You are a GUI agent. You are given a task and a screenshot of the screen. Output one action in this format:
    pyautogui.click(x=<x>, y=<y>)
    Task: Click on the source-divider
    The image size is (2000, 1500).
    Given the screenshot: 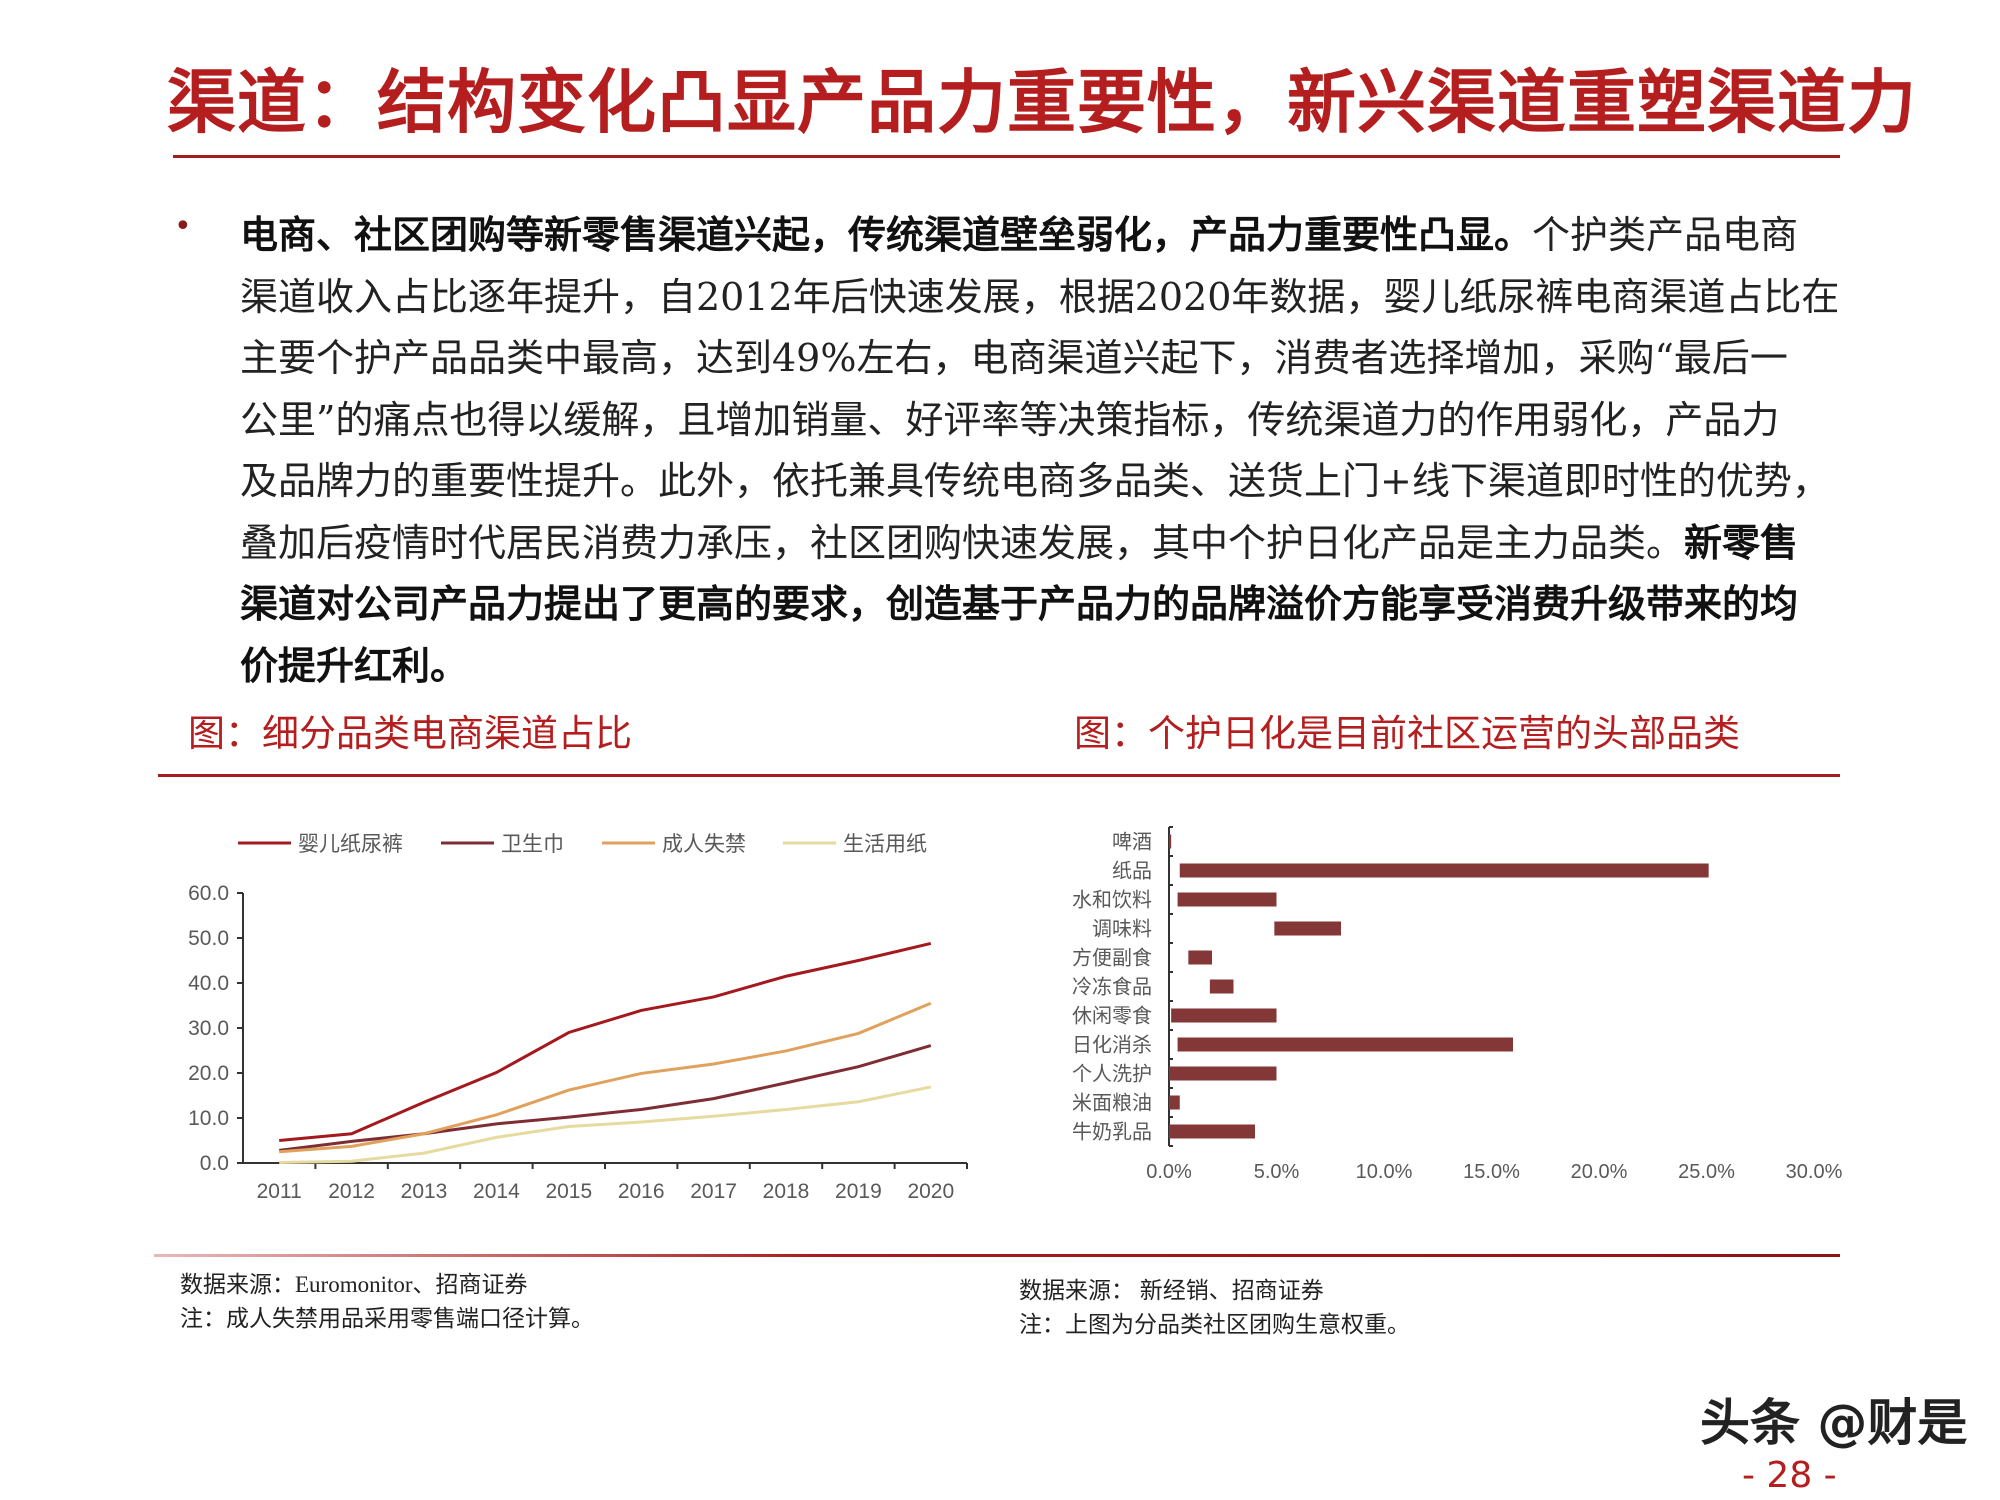 What is the action you would take?
    pyautogui.click(x=997, y=1255)
    